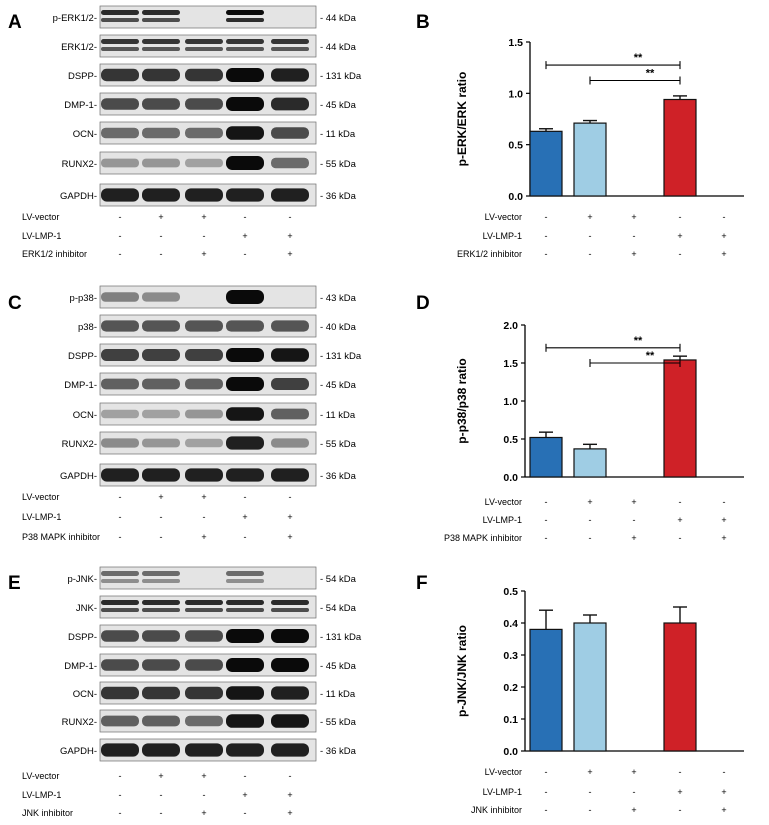 Image resolution: width=769 pixels, height=825 pixels. What do you see at coordinates (510, 402) in the screenshot?
I see `y-tick-label: 1.0` at bounding box center [510, 402].